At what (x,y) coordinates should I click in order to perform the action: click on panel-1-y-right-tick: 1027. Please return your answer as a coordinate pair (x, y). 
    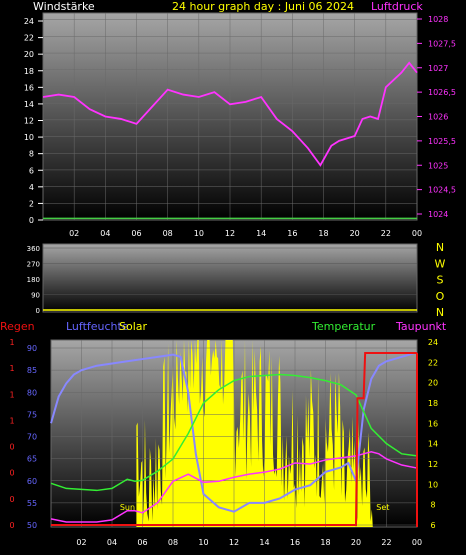
    Looking at the image, I should click on (438, 68).